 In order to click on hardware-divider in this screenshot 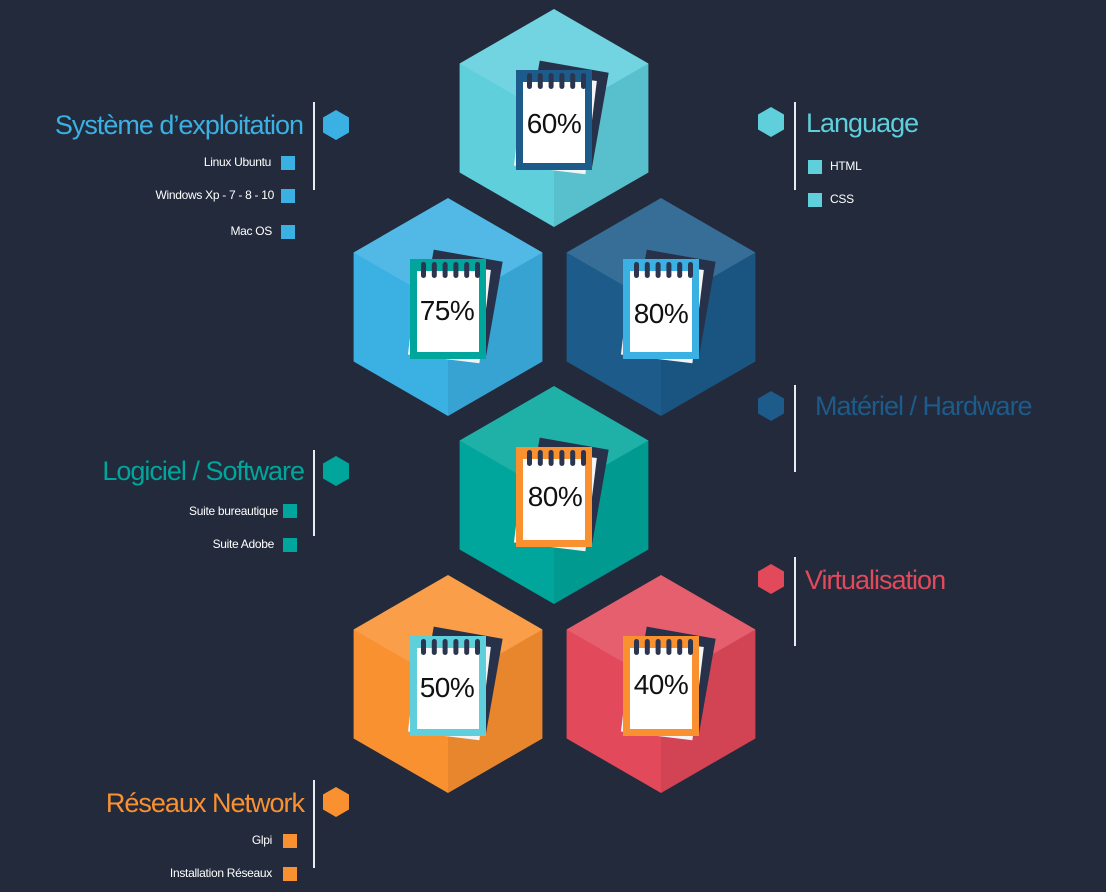, I will do `click(795, 428)`.